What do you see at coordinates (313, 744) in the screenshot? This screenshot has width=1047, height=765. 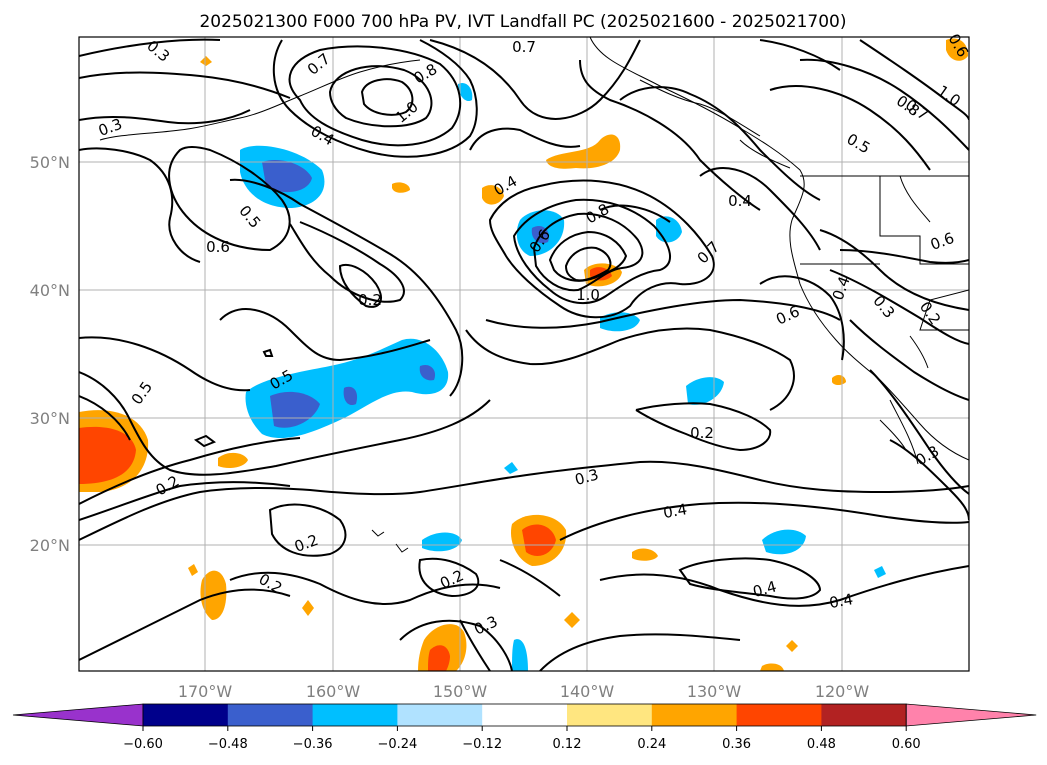 I see `colorbar-tick-label: −0.36` at bounding box center [313, 744].